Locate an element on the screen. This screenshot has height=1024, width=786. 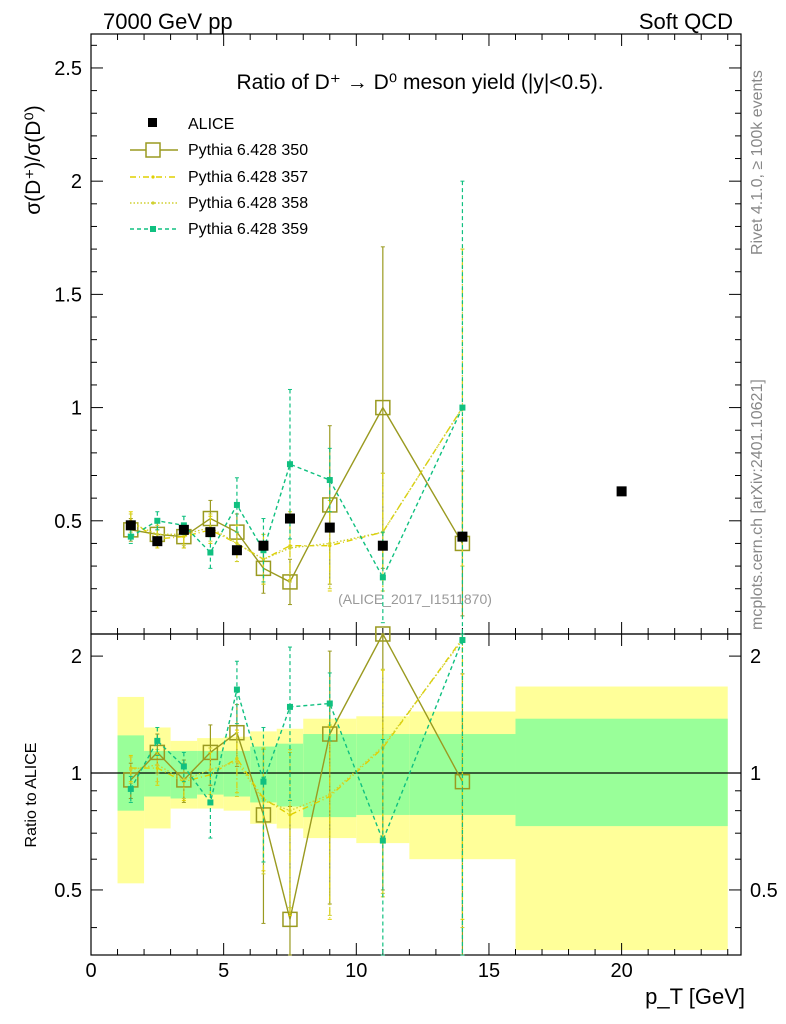
legend-350-marker is located at coordinates (153, 150).